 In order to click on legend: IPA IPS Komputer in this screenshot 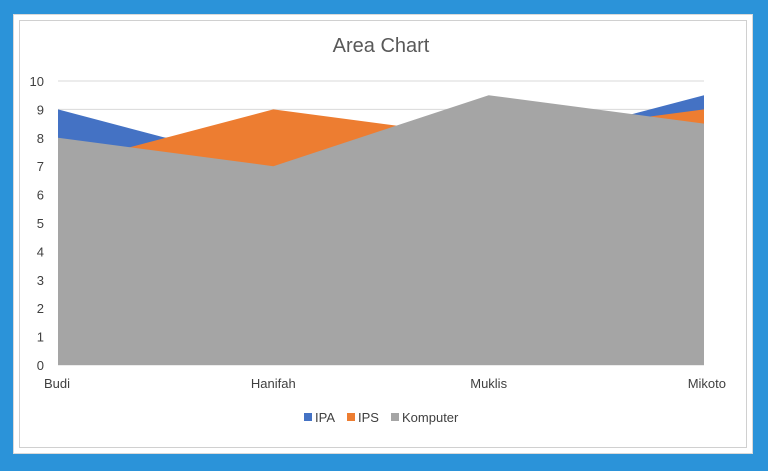, I will do `click(381, 417)`.